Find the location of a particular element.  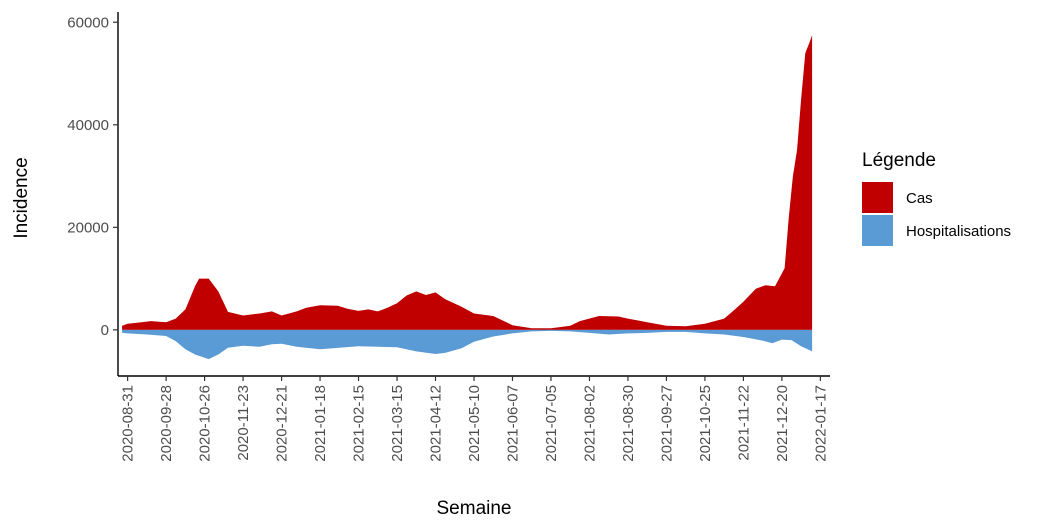

x-tick-label: 2021-05-10 is located at coordinates (474, 423).